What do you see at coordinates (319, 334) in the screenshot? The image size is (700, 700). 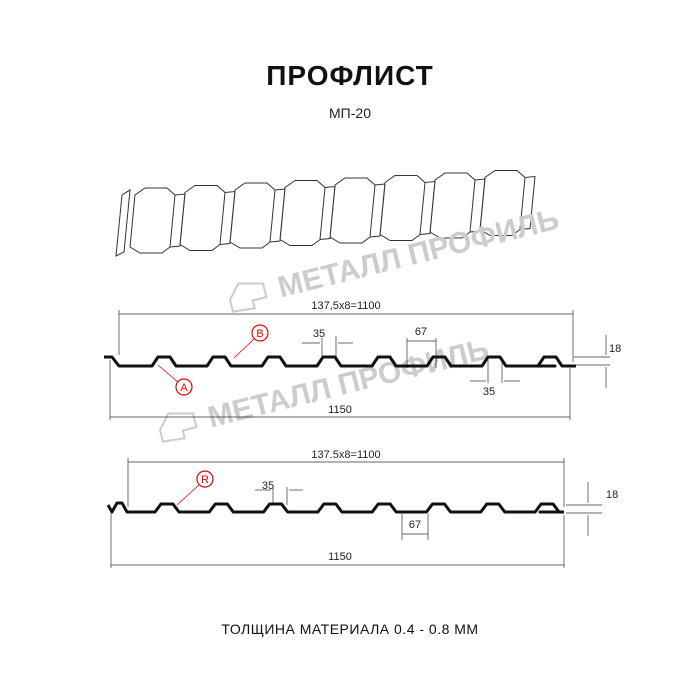 I see `profile1-top-width: 35` at bounding box center [319, 334].